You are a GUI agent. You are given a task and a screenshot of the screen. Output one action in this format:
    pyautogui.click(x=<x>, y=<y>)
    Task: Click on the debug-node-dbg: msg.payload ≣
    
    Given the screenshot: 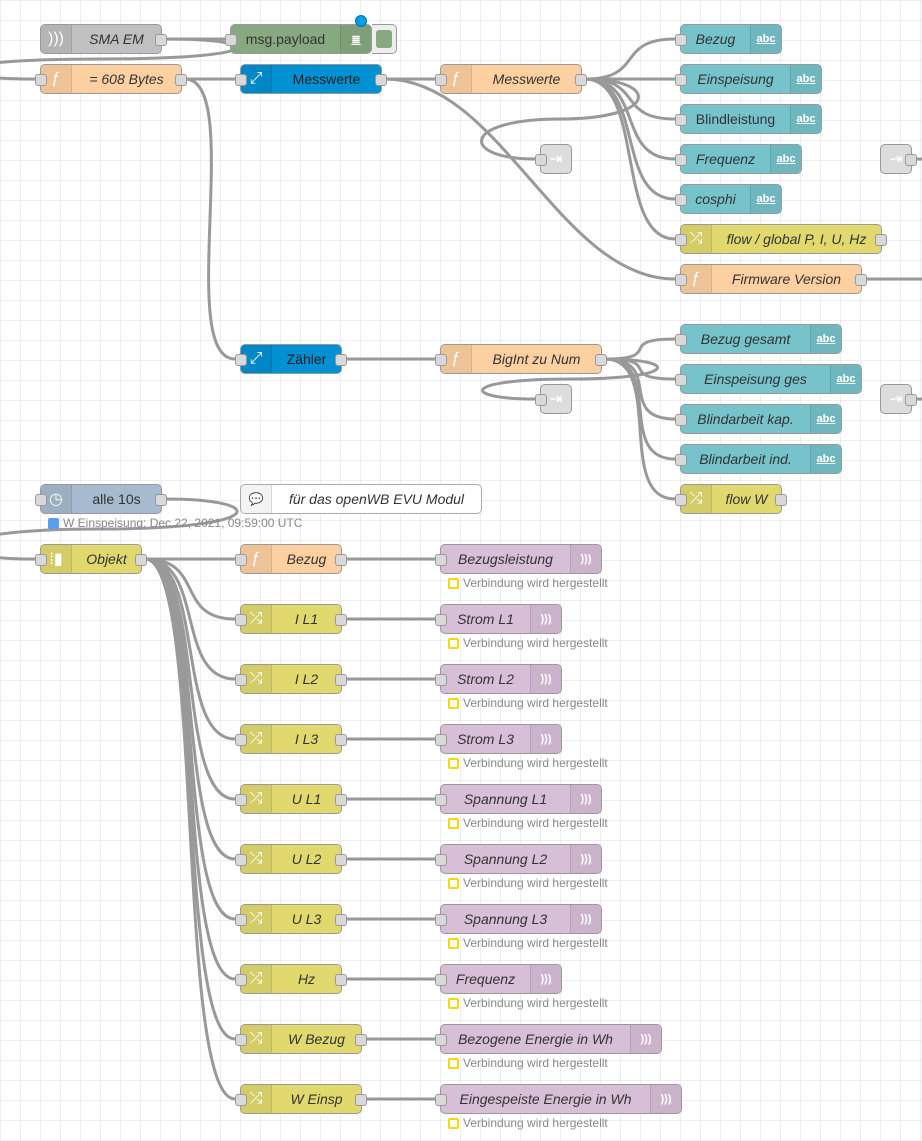 What is the action you would take?
    pyautogui.click(x=298, y=39)
    